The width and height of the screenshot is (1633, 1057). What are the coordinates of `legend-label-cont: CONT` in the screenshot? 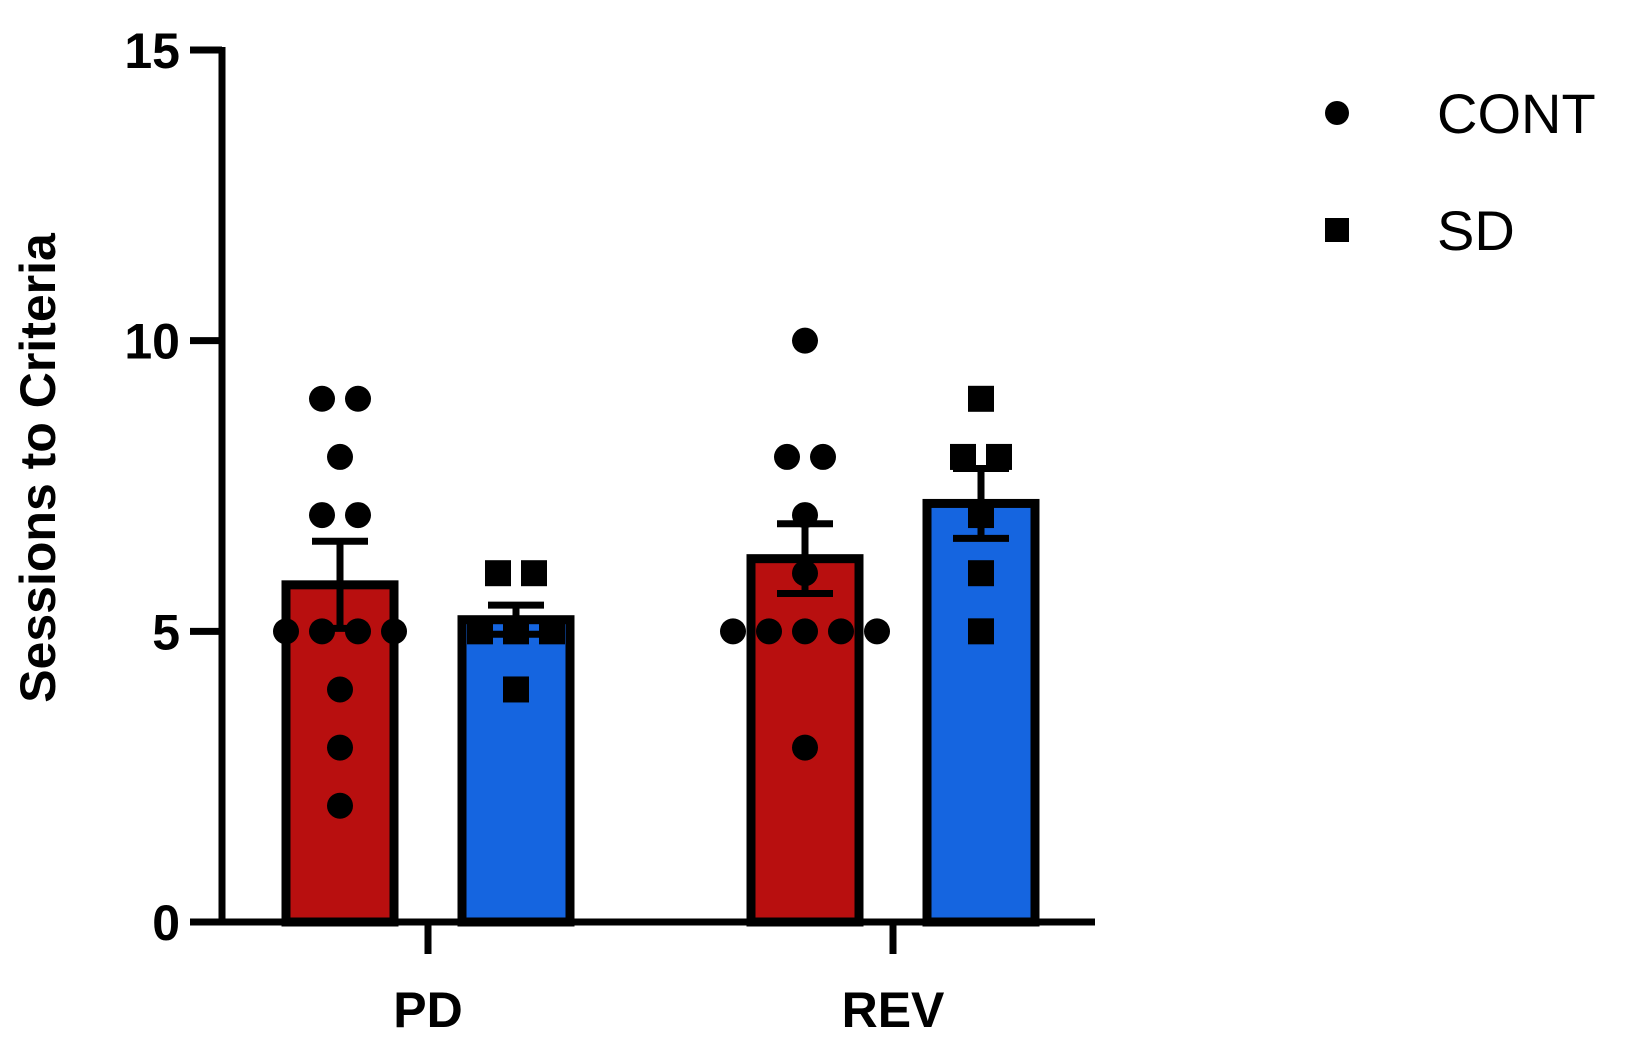 It's located at (1516, 113).